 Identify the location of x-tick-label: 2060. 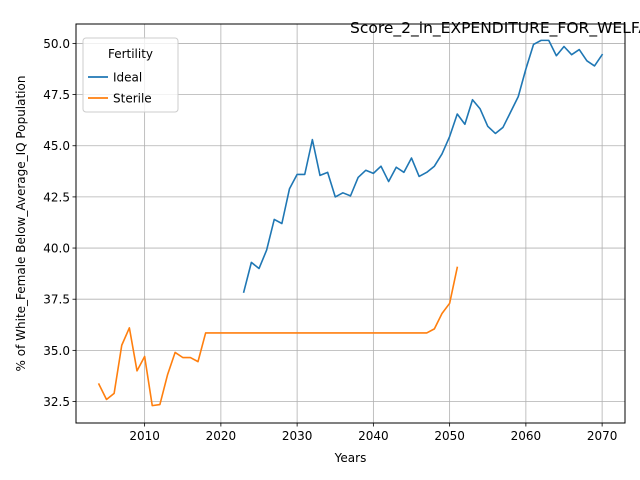
(526, 436).